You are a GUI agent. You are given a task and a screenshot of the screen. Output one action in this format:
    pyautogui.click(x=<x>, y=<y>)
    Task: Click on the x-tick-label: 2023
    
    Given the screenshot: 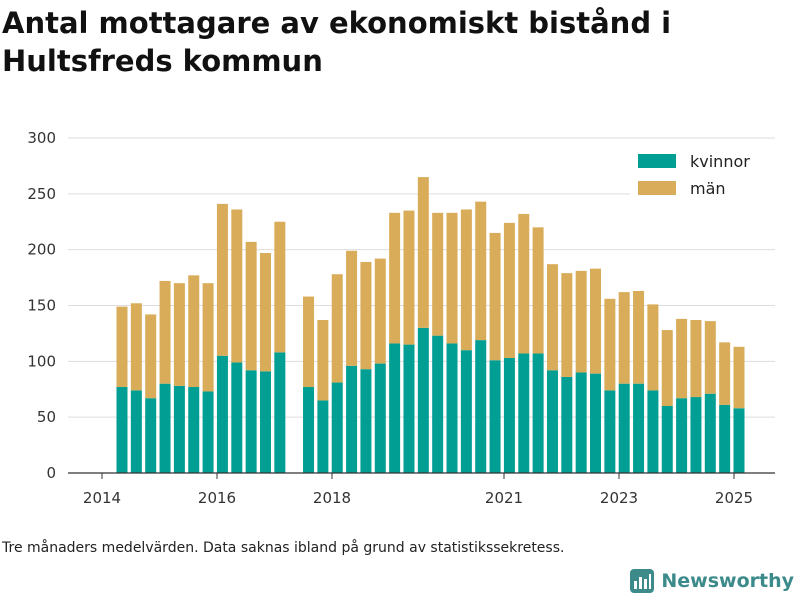 What is the action you would take?
    pyautogui.click(x=619, y=498)
    